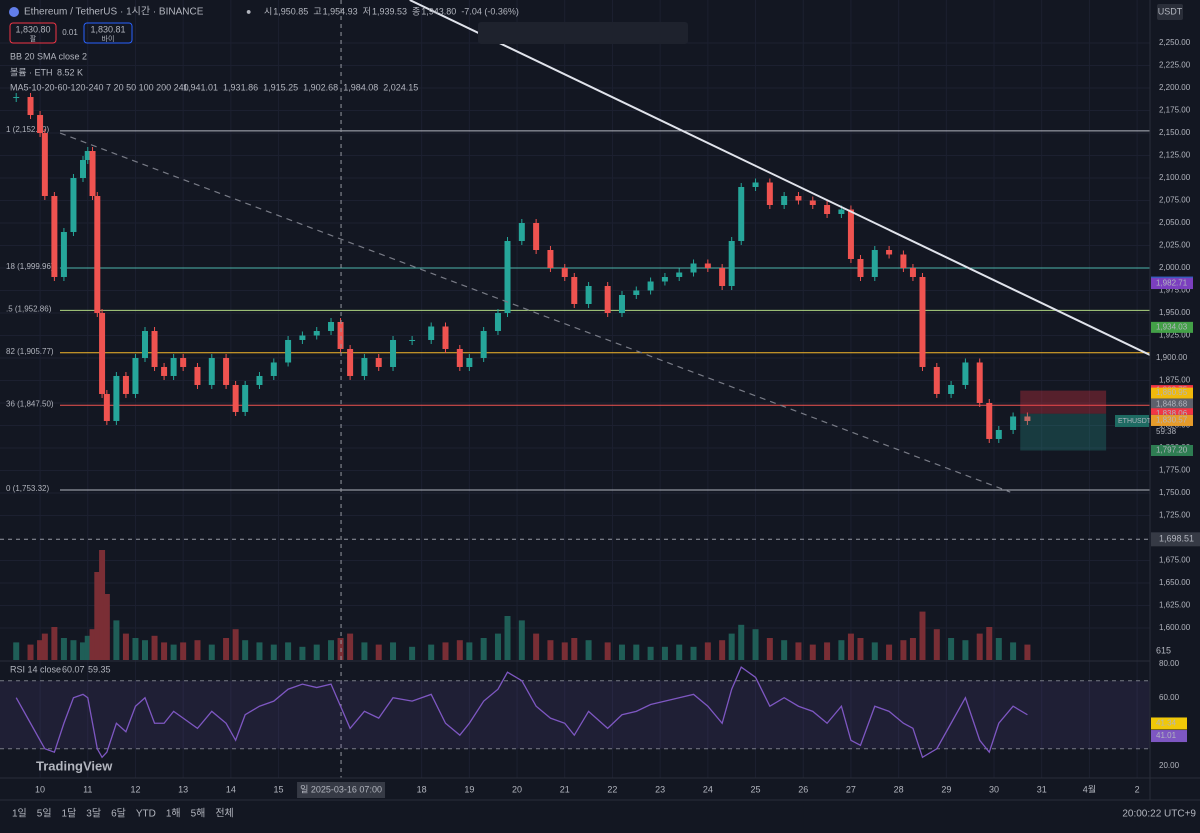 The width and height of the screenshot is (1200, 833). What do you see at coordinates (107, 29) in the screenshot?
I see `buy-price: 1,830.81` at bounding box center [107, 29].